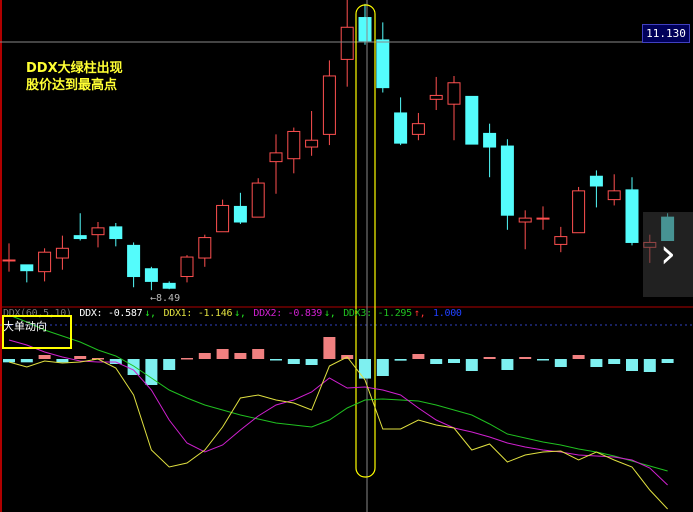 This screenshot has width=693, height=512. I want to click on ddx1-arrow-icon: ↓,, so click(240, 313).